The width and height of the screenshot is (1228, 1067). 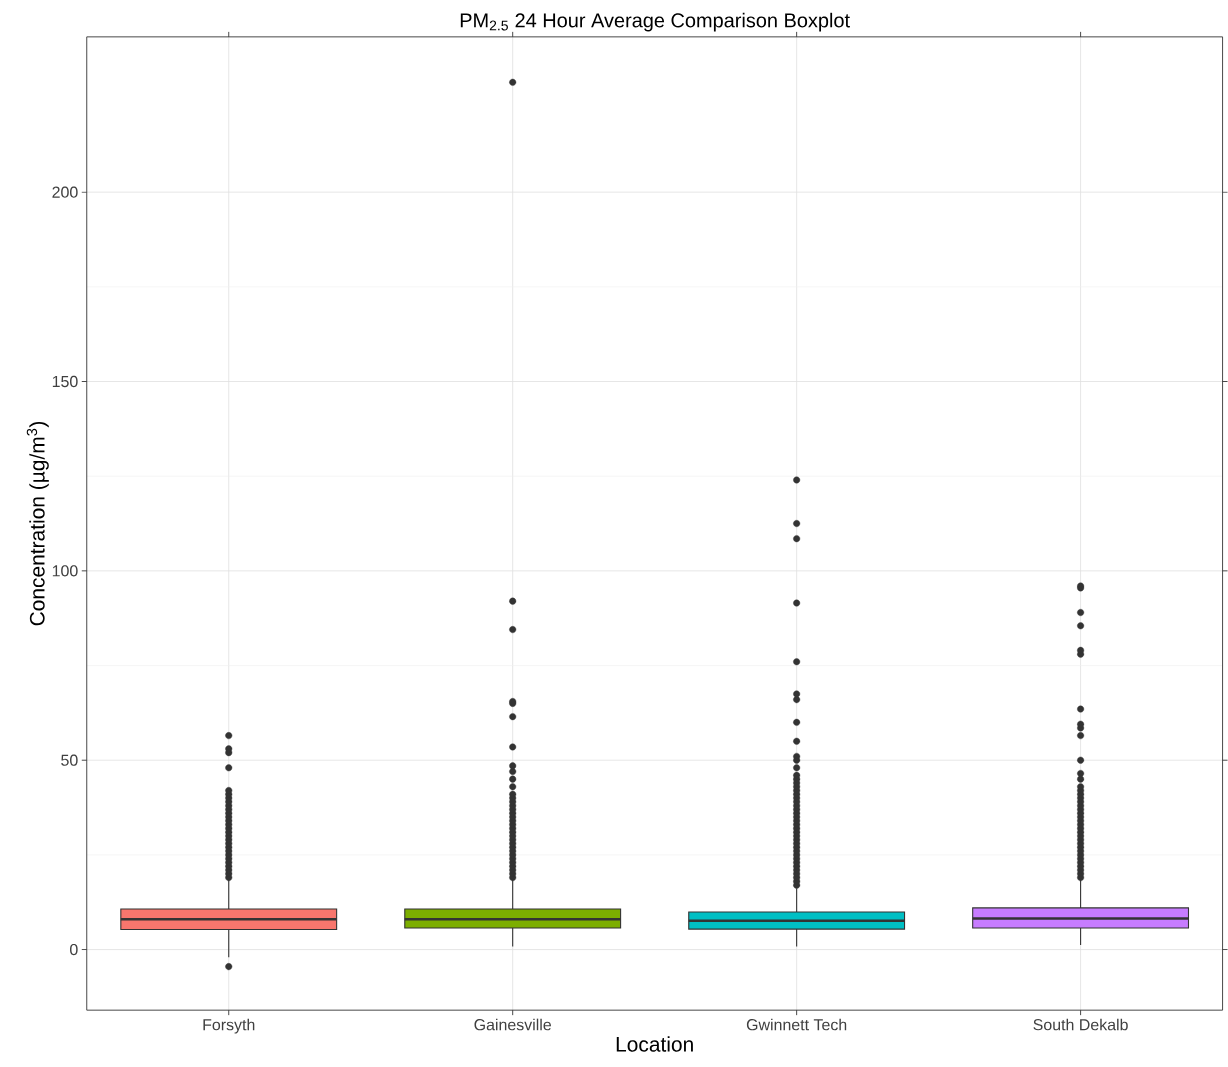 I want to click on y-tick-label: 0, so click(x=74, y=949).